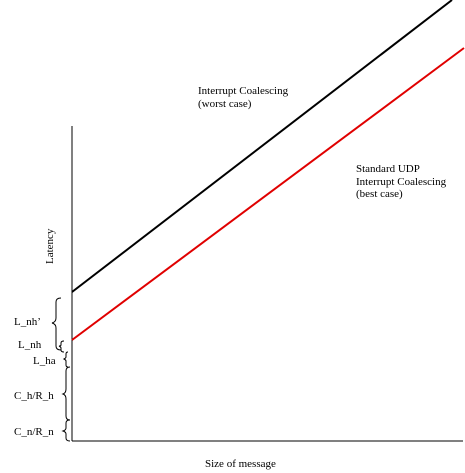 Image resolution: width=465 pixels, height=473 pixels. I want to click on brace-c-n, so click(66, 430).